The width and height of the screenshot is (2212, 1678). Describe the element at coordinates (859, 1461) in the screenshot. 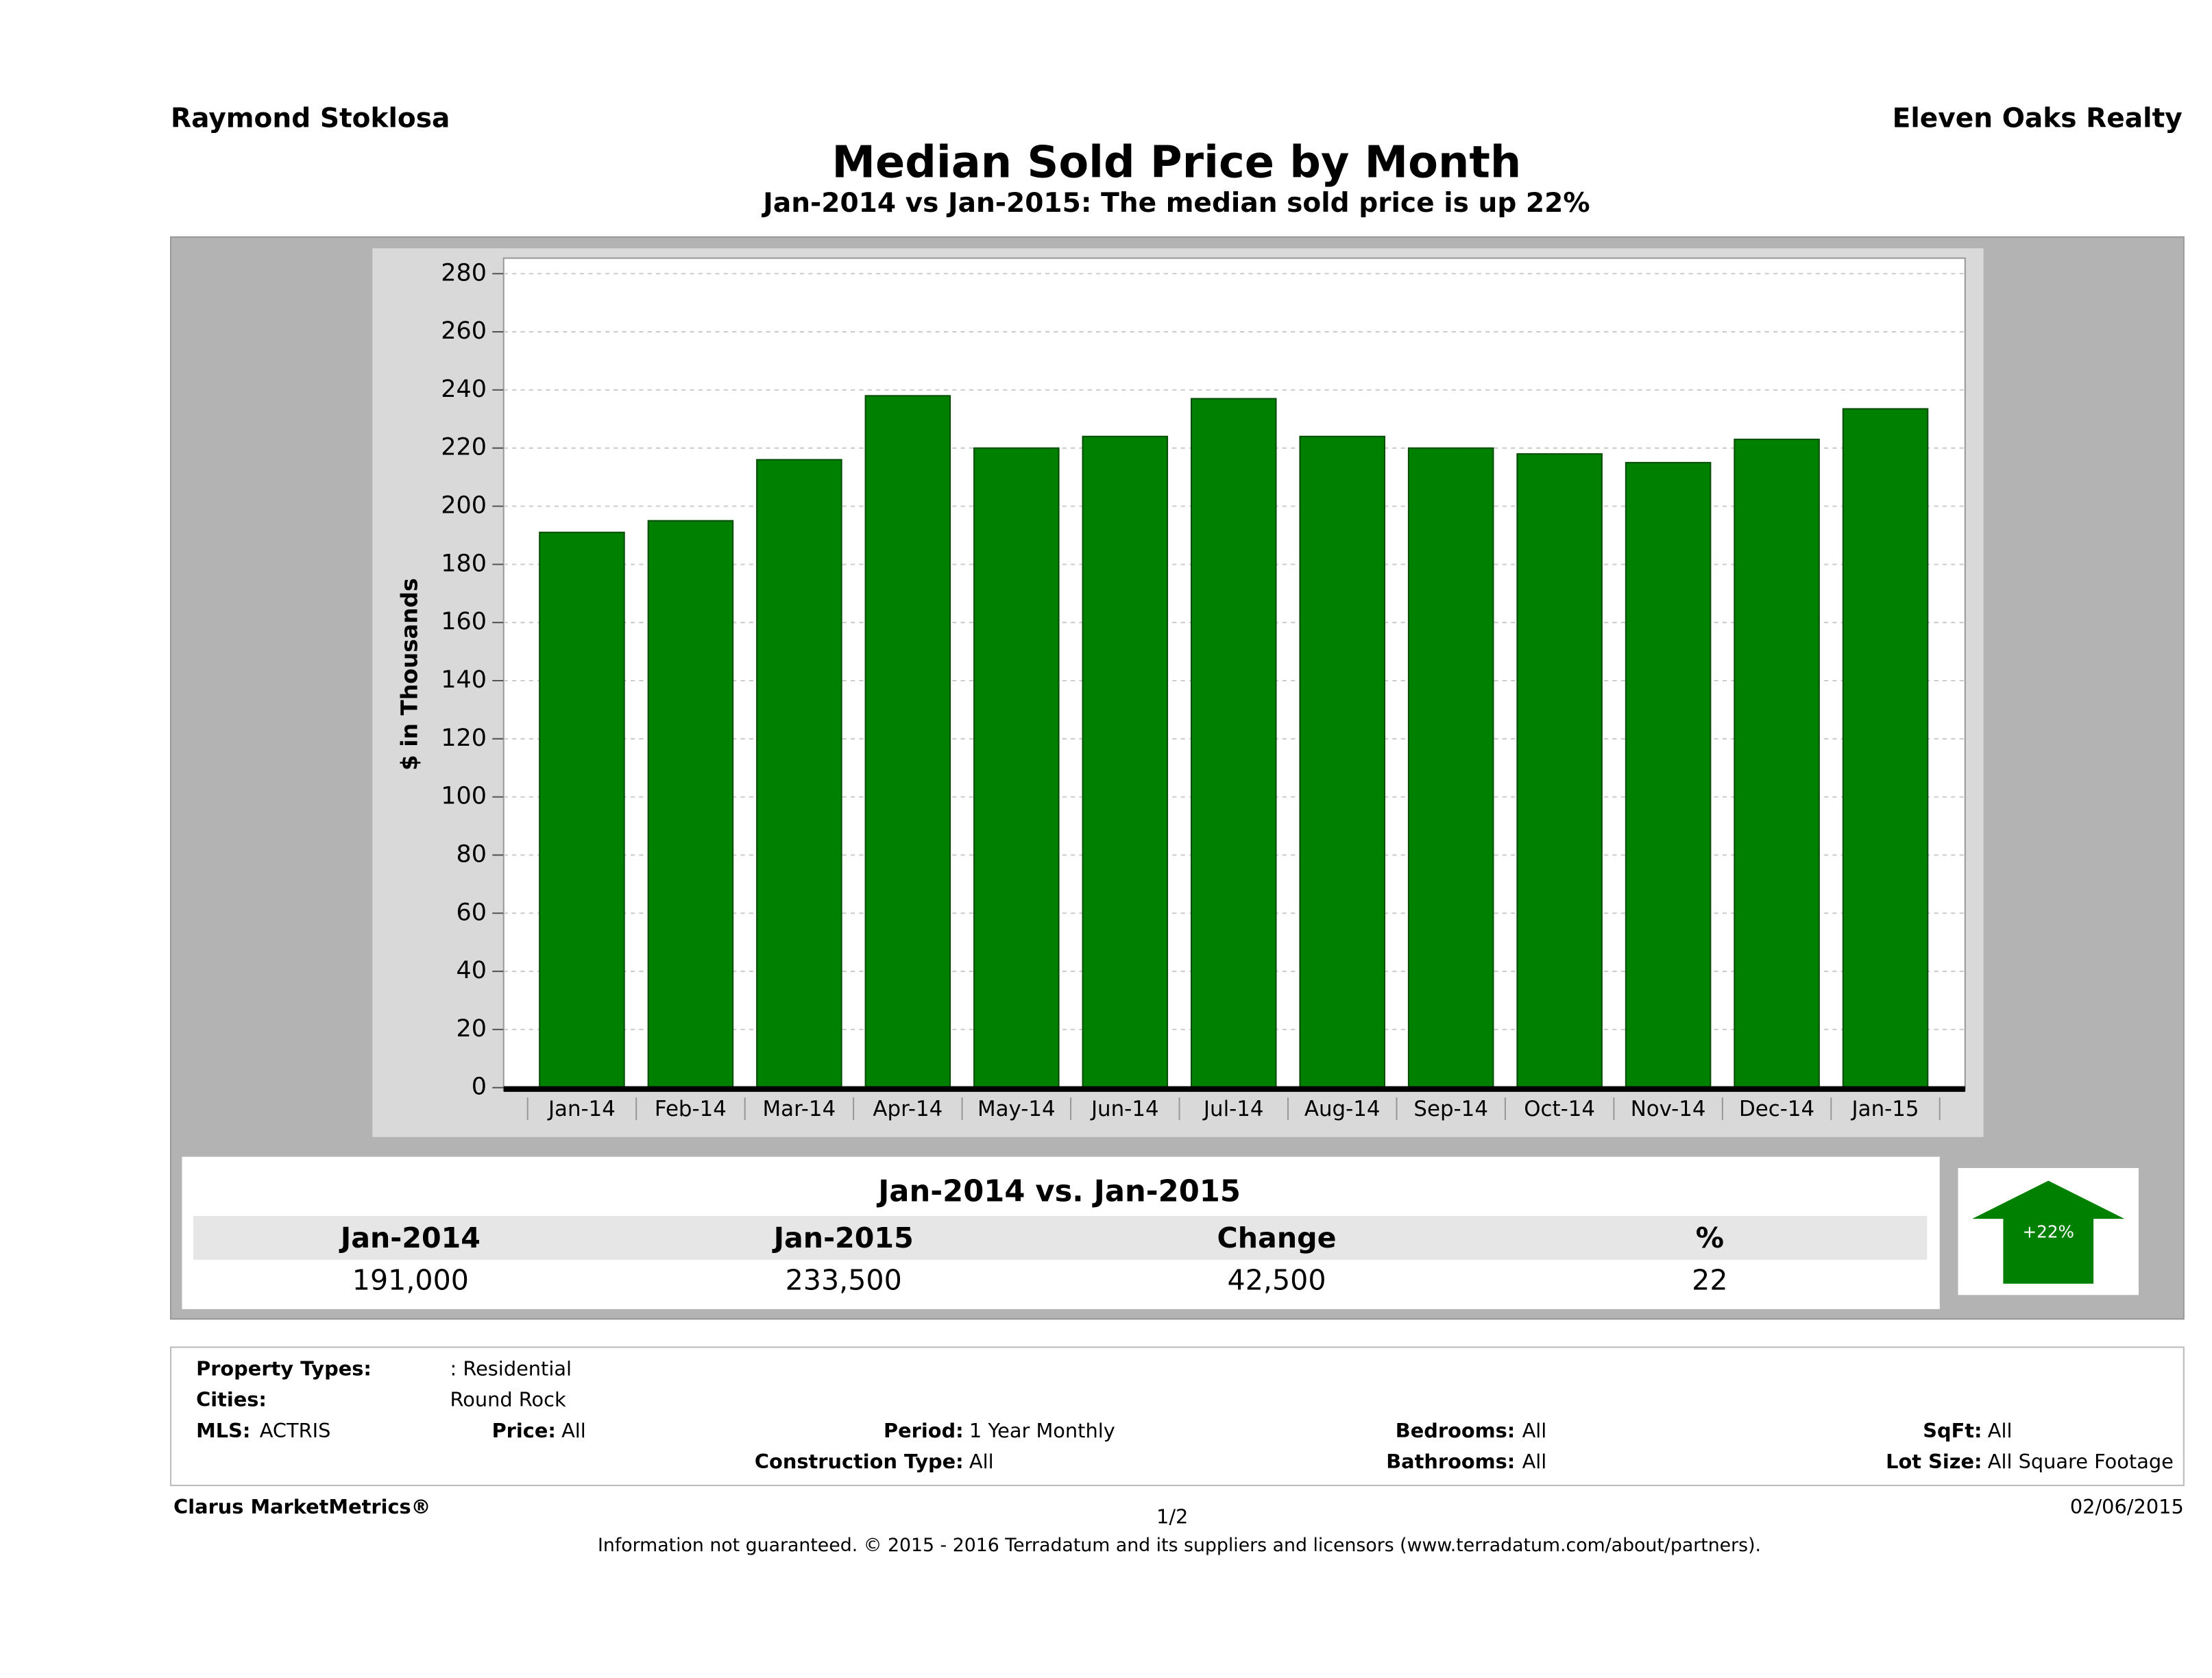

I see `filter-label: Construction Type:` at that location.